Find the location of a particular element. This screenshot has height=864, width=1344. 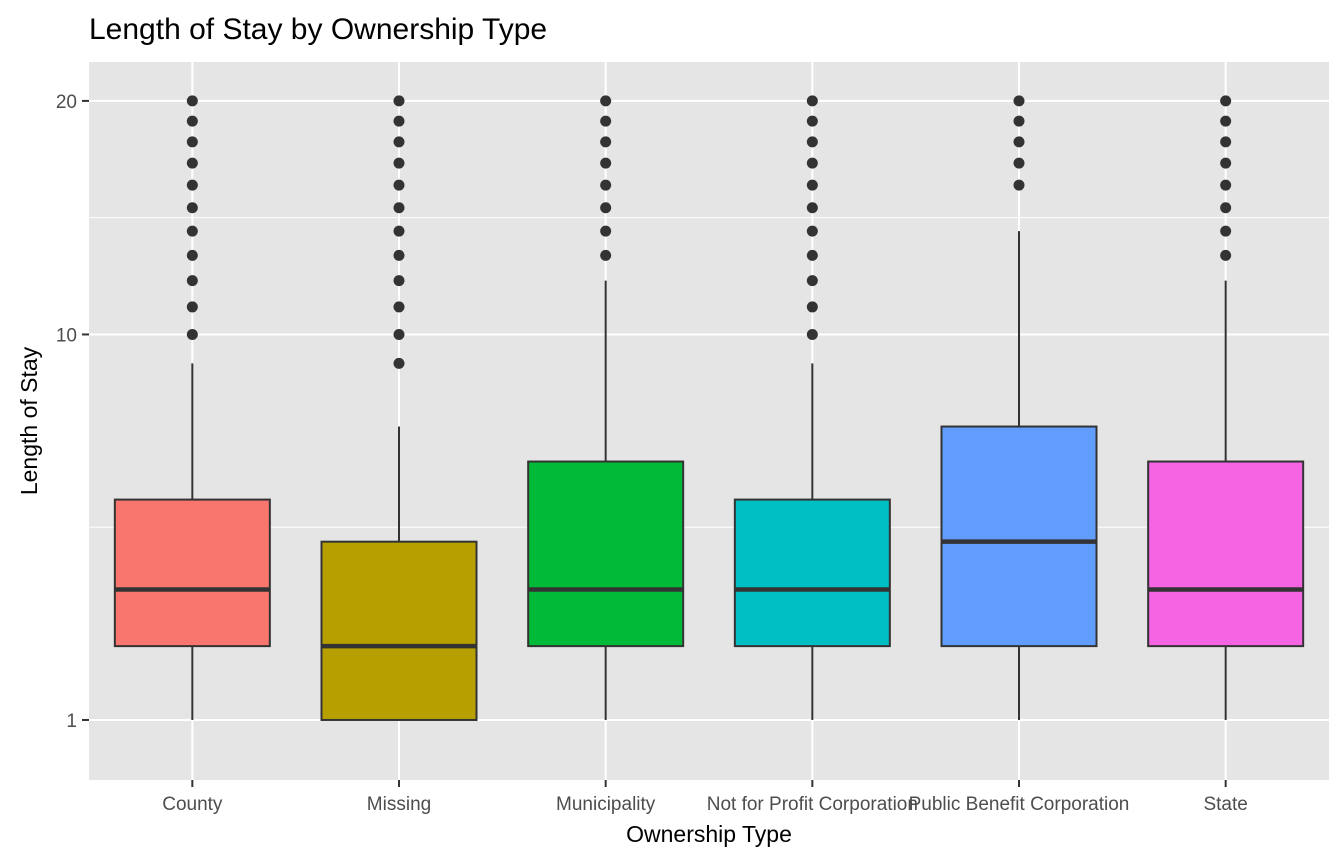

boxplot-state is located at coordinates (1226, 407).